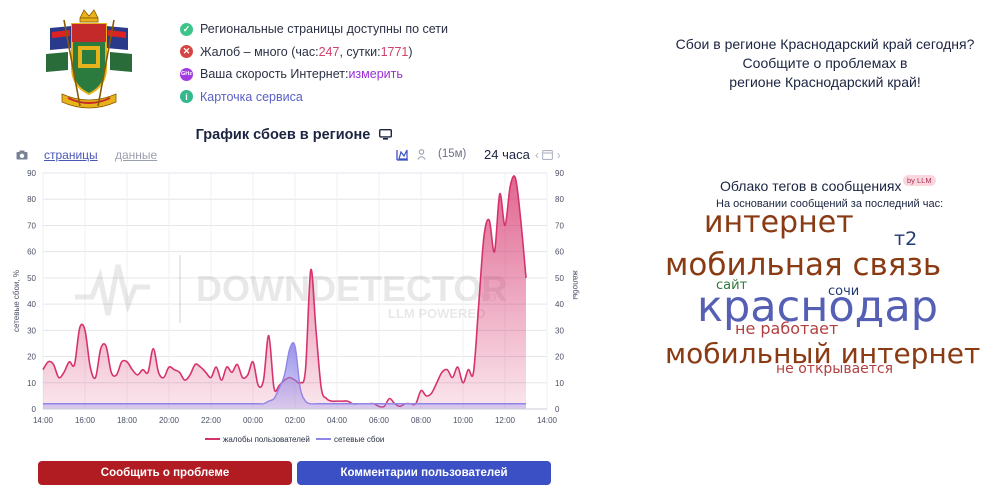 This screenshot has height=503, width=1000. What do you see at coordinates (437, 313) in the screenshot?
I see `watermark-sub: LLM POWERED` at bounding box center [437, 313].